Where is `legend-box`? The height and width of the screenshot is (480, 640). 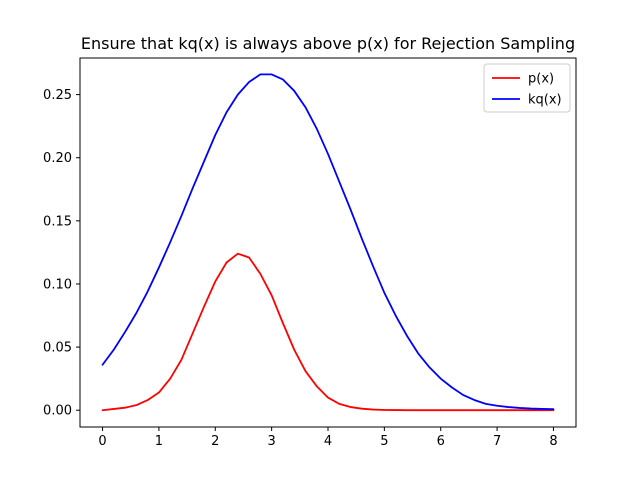
legend-box is located at coordinates (527, 88).